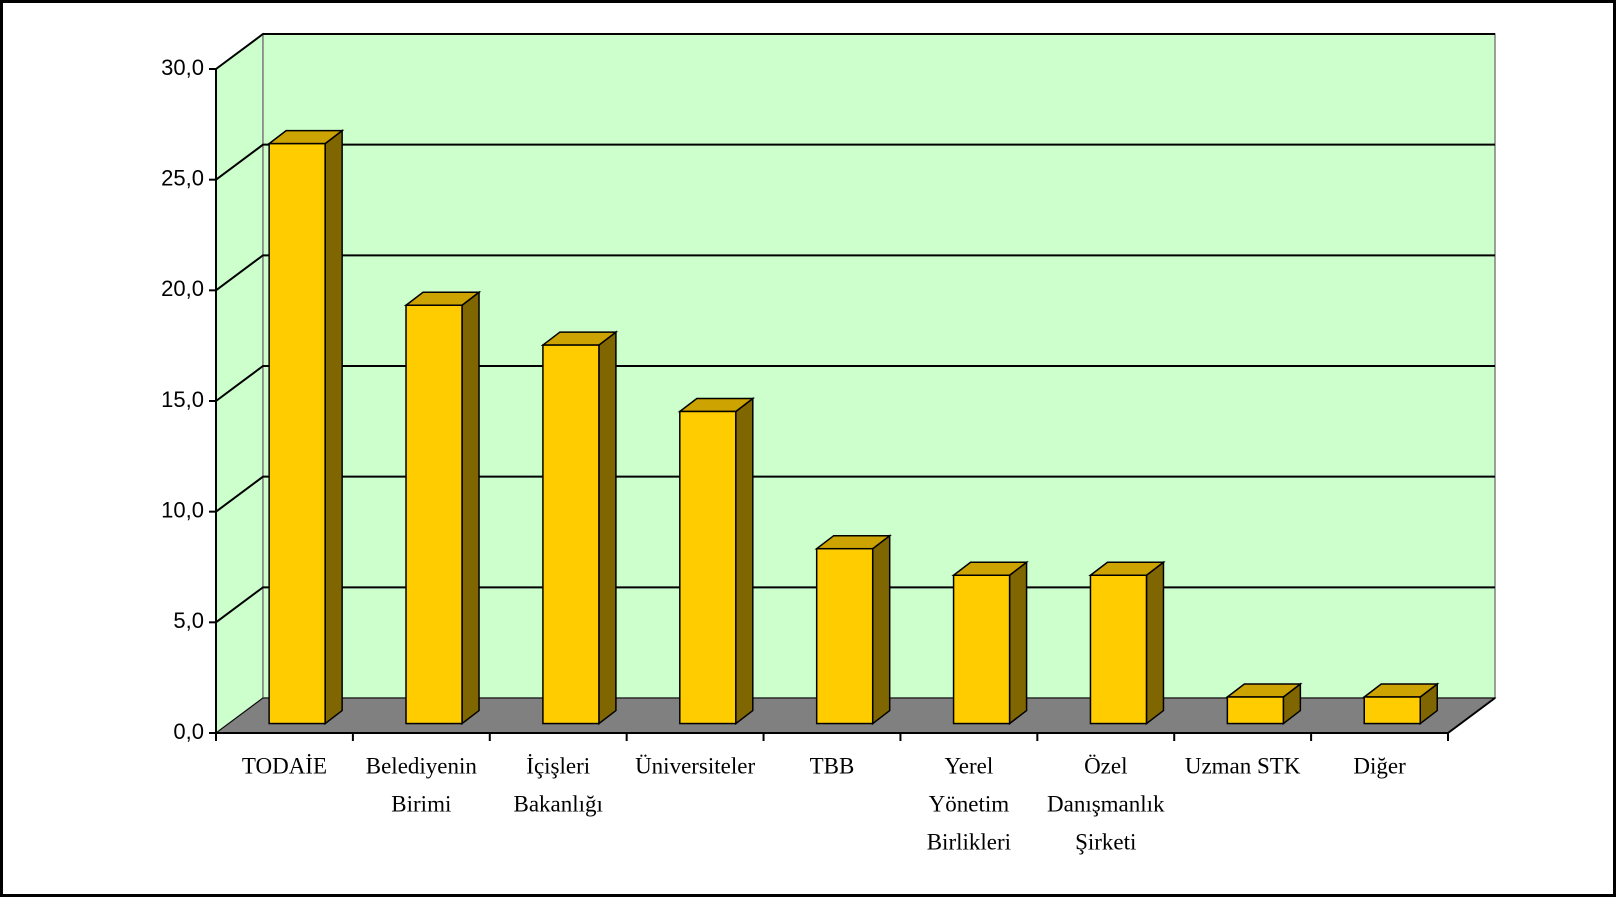  Describe the element at coordinates (421, 803) in the screenshot. I see `x-tick-label: Birimi` at that location.